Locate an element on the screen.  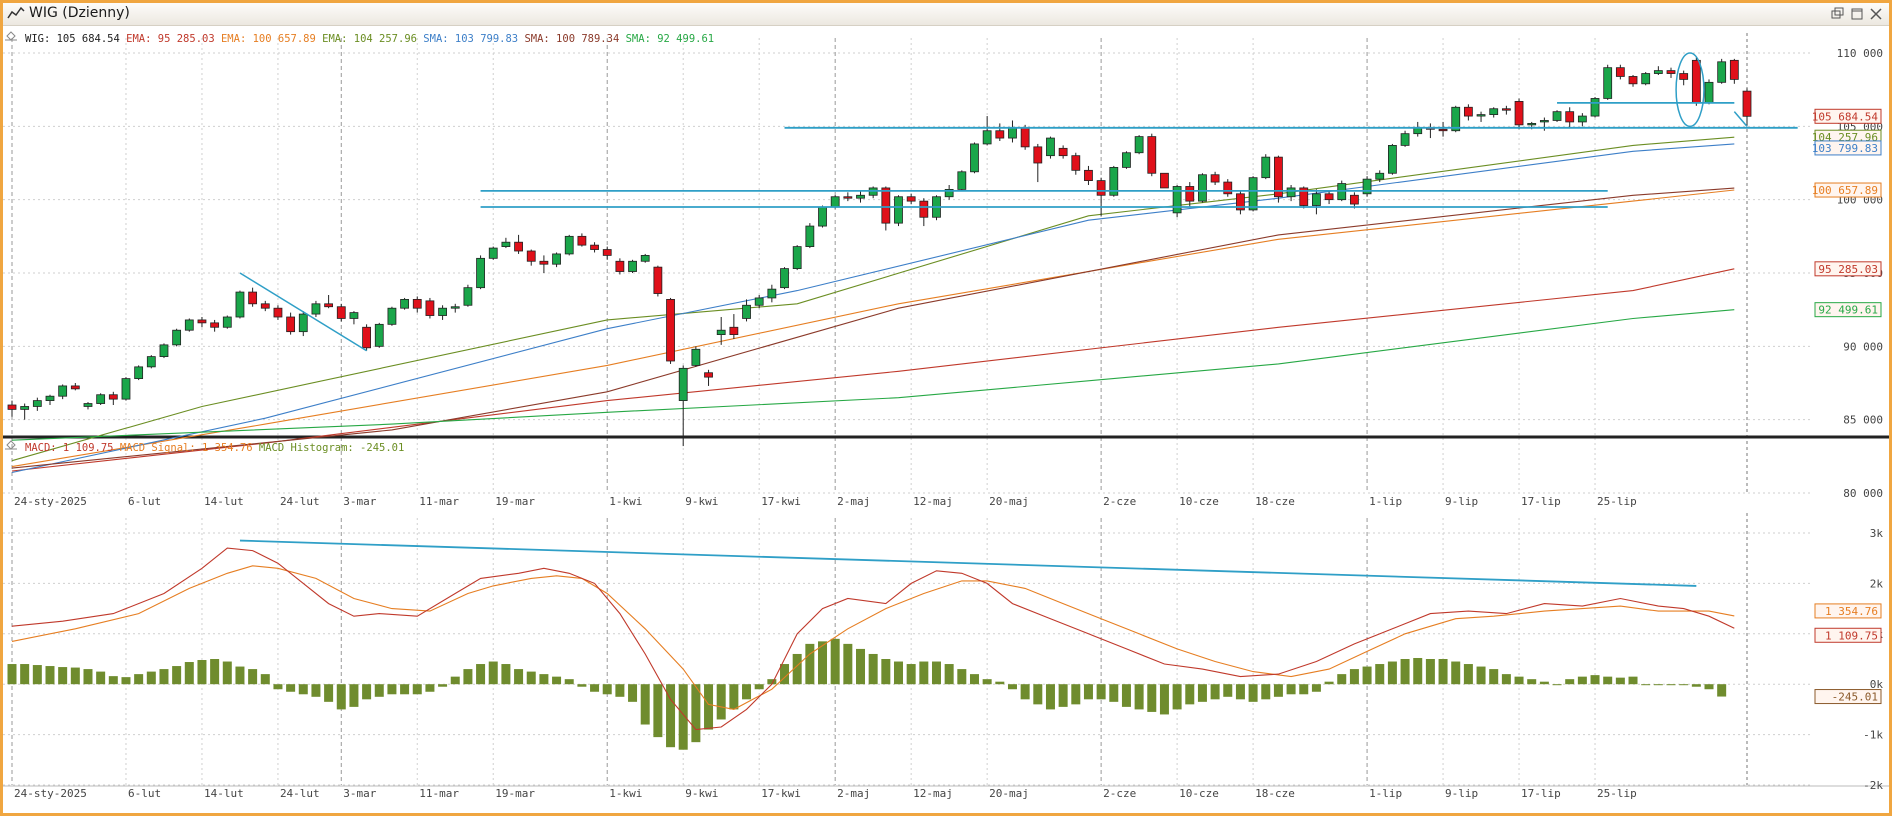
price-tick-label: 110 000 is located at coordinates (1860, 53).